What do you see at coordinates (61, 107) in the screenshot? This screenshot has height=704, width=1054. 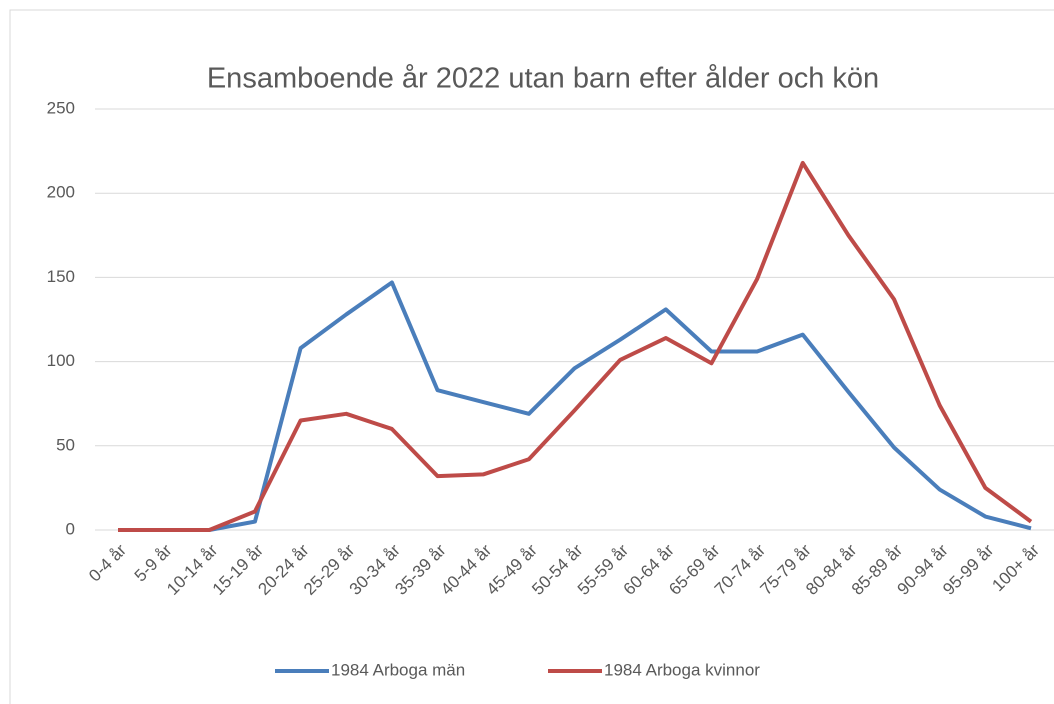 I see `y-tick-label: 250` at bounding box center [61, 107].